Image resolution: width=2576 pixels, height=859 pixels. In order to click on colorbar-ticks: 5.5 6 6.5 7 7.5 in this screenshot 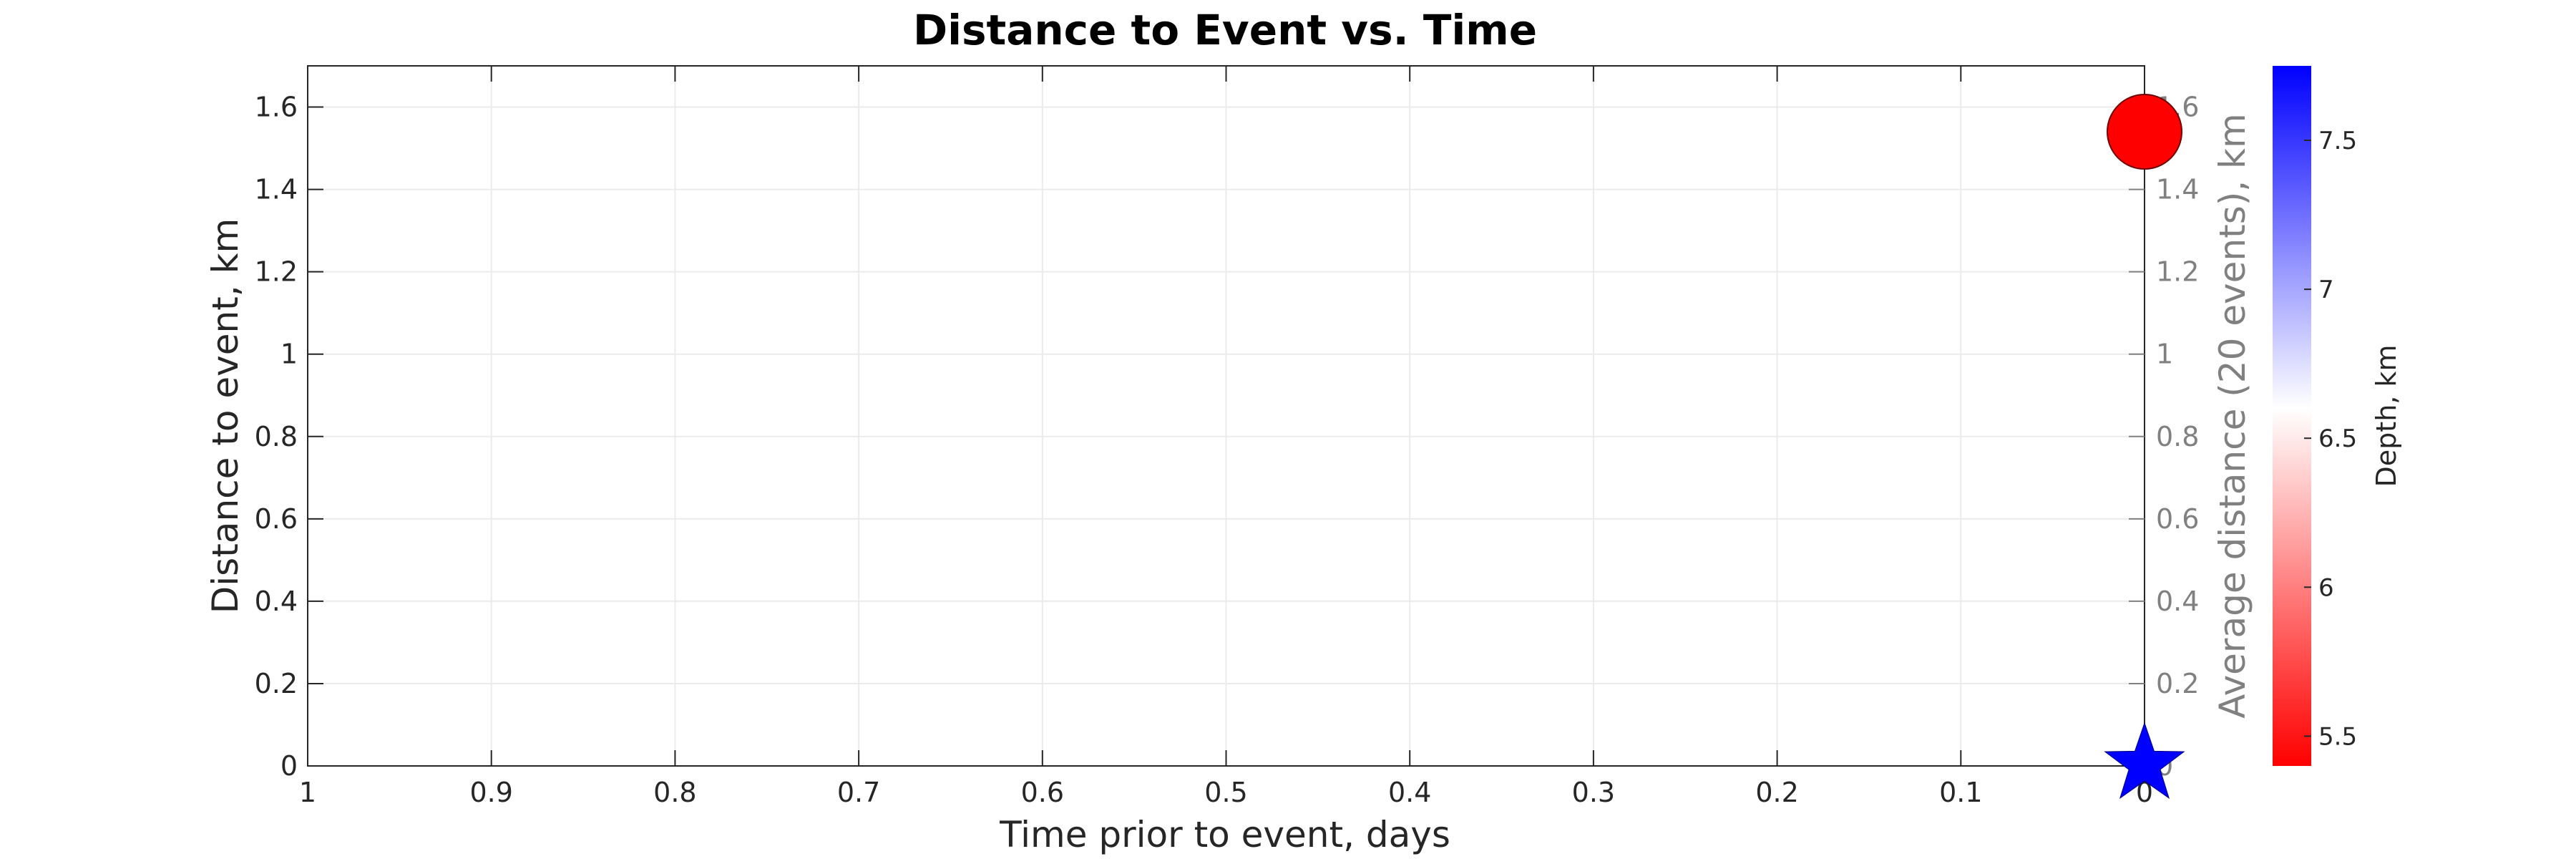, I will do `click(2330, 439)`.